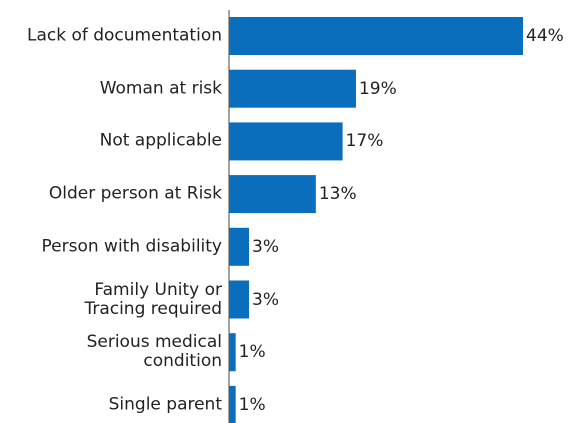 This screenshot has width=571, height=423. What do you see at coordinates (124, 35) in the screenshot?
I see `category-label: Lack of documentation` at bounding box center [124, 35].